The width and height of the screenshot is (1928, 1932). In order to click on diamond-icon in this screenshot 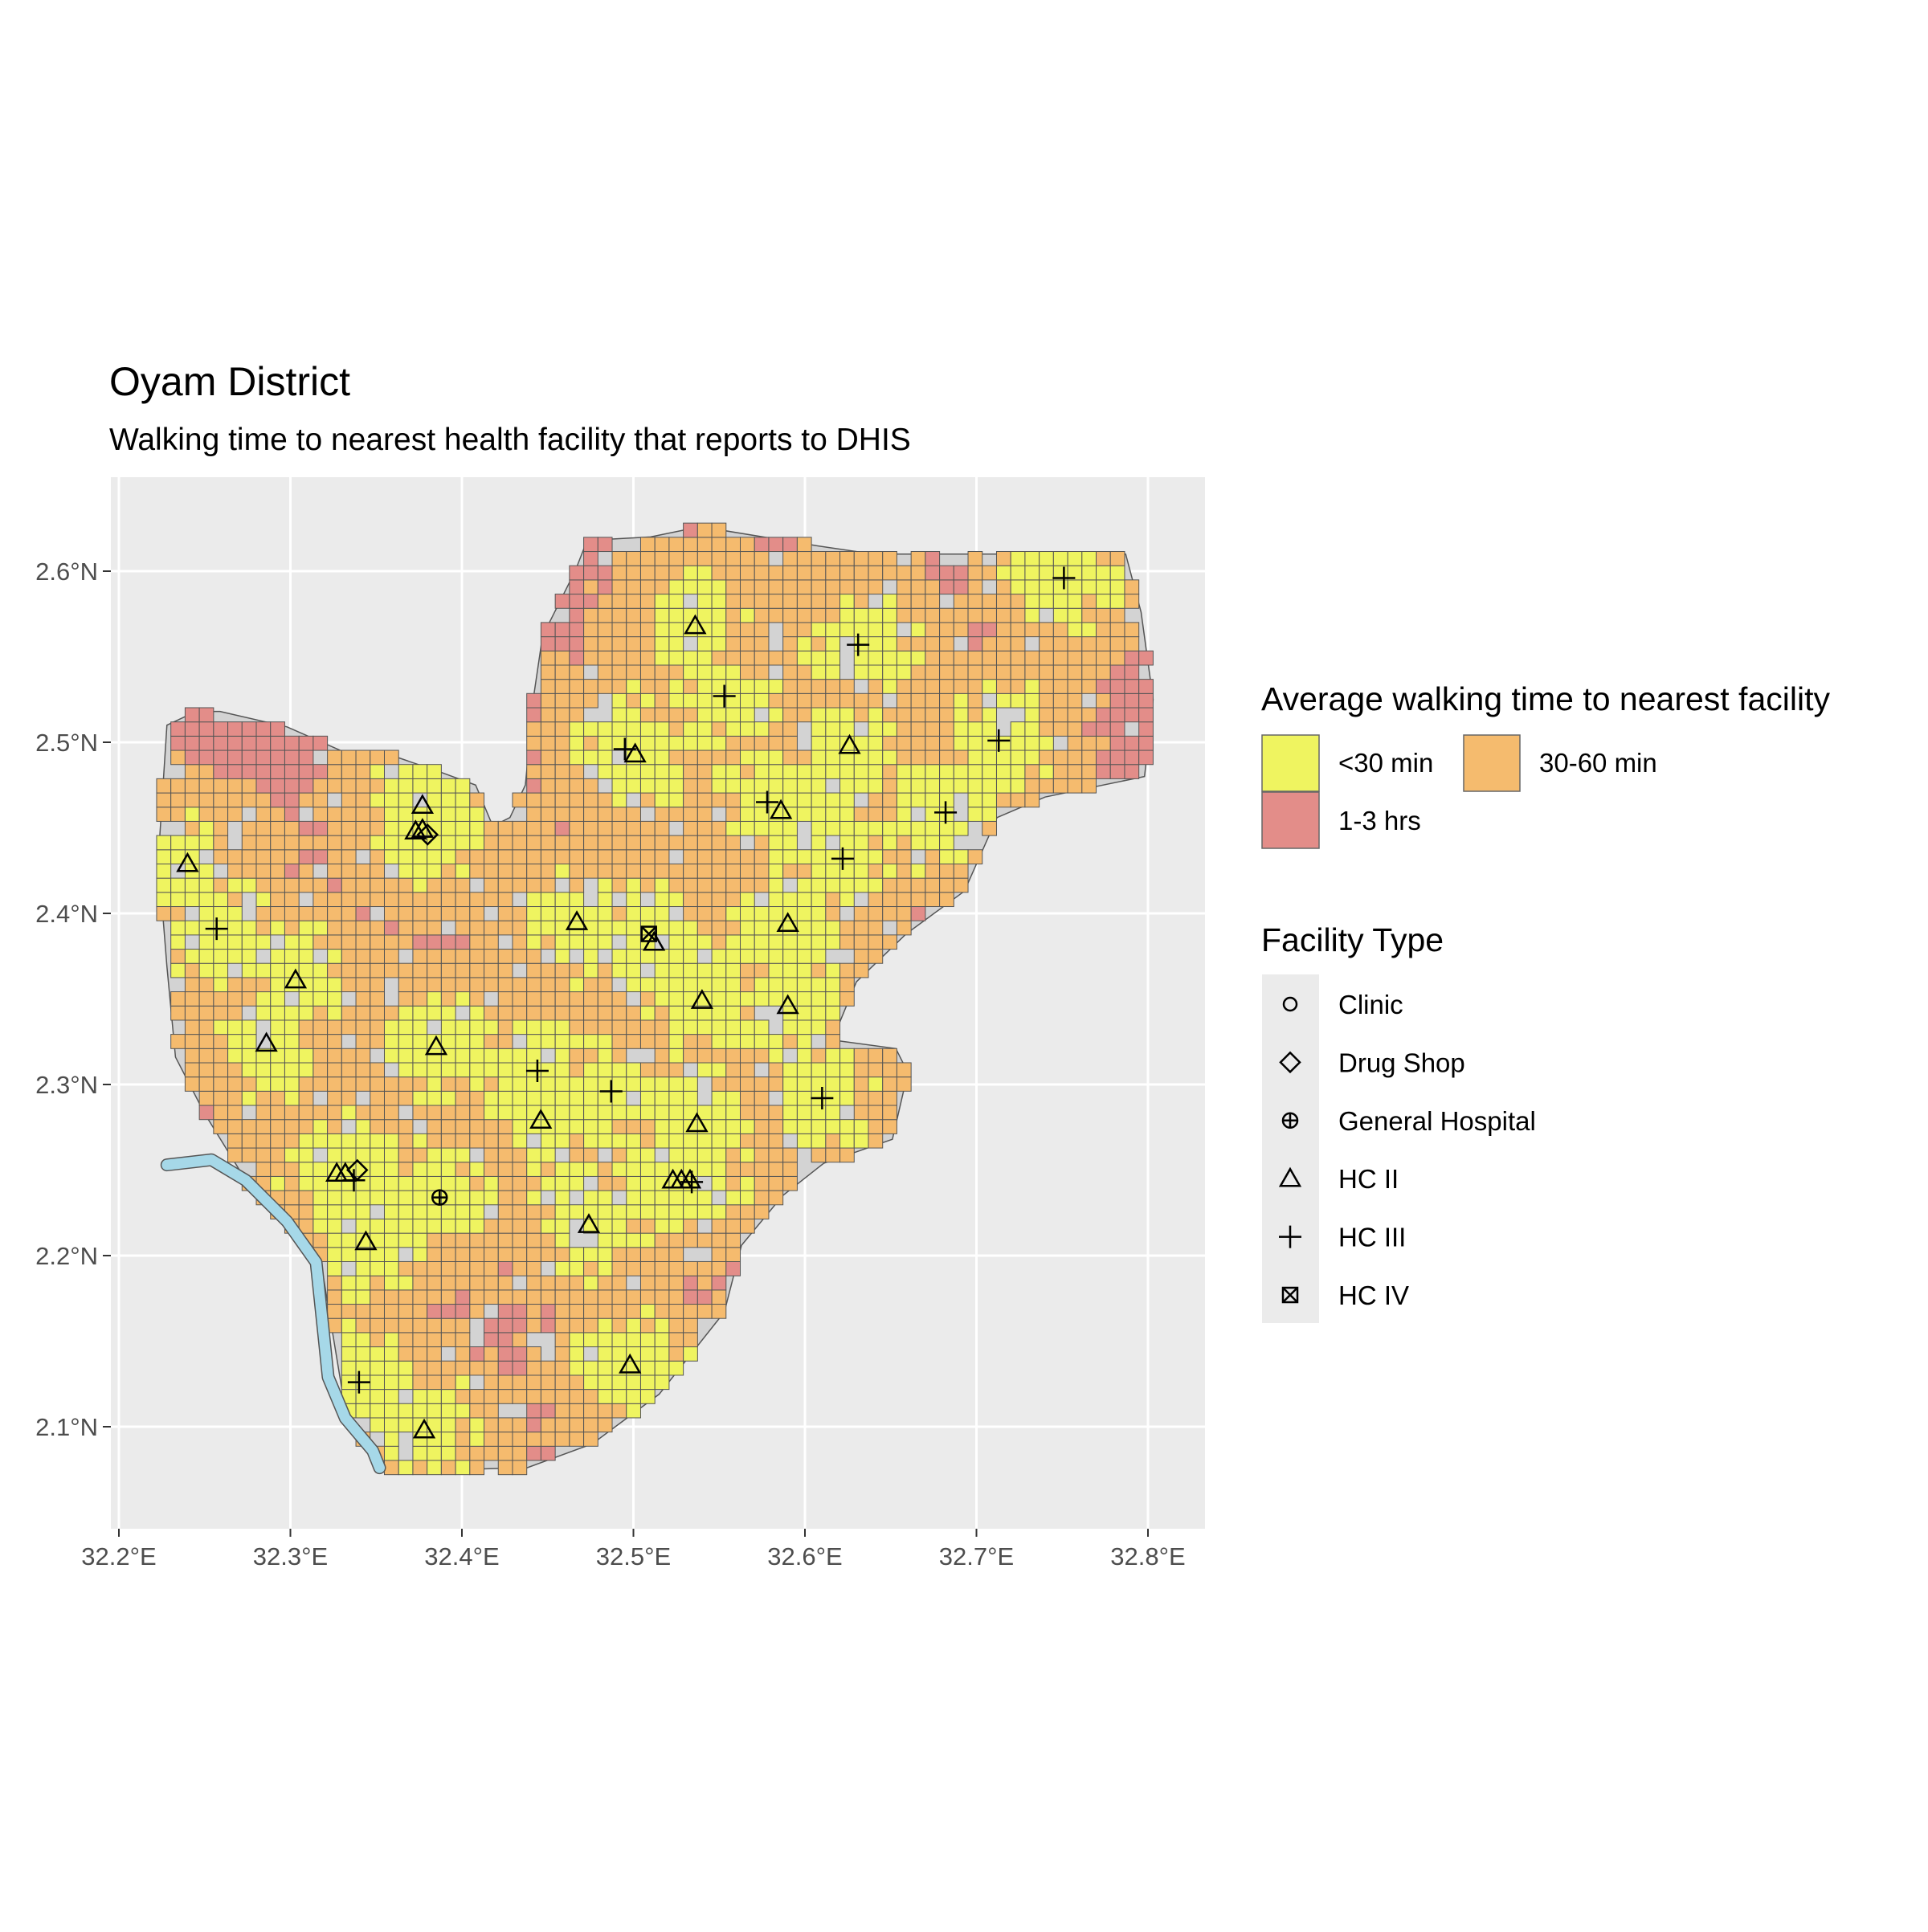, I will do `click(1290, 1063)`.